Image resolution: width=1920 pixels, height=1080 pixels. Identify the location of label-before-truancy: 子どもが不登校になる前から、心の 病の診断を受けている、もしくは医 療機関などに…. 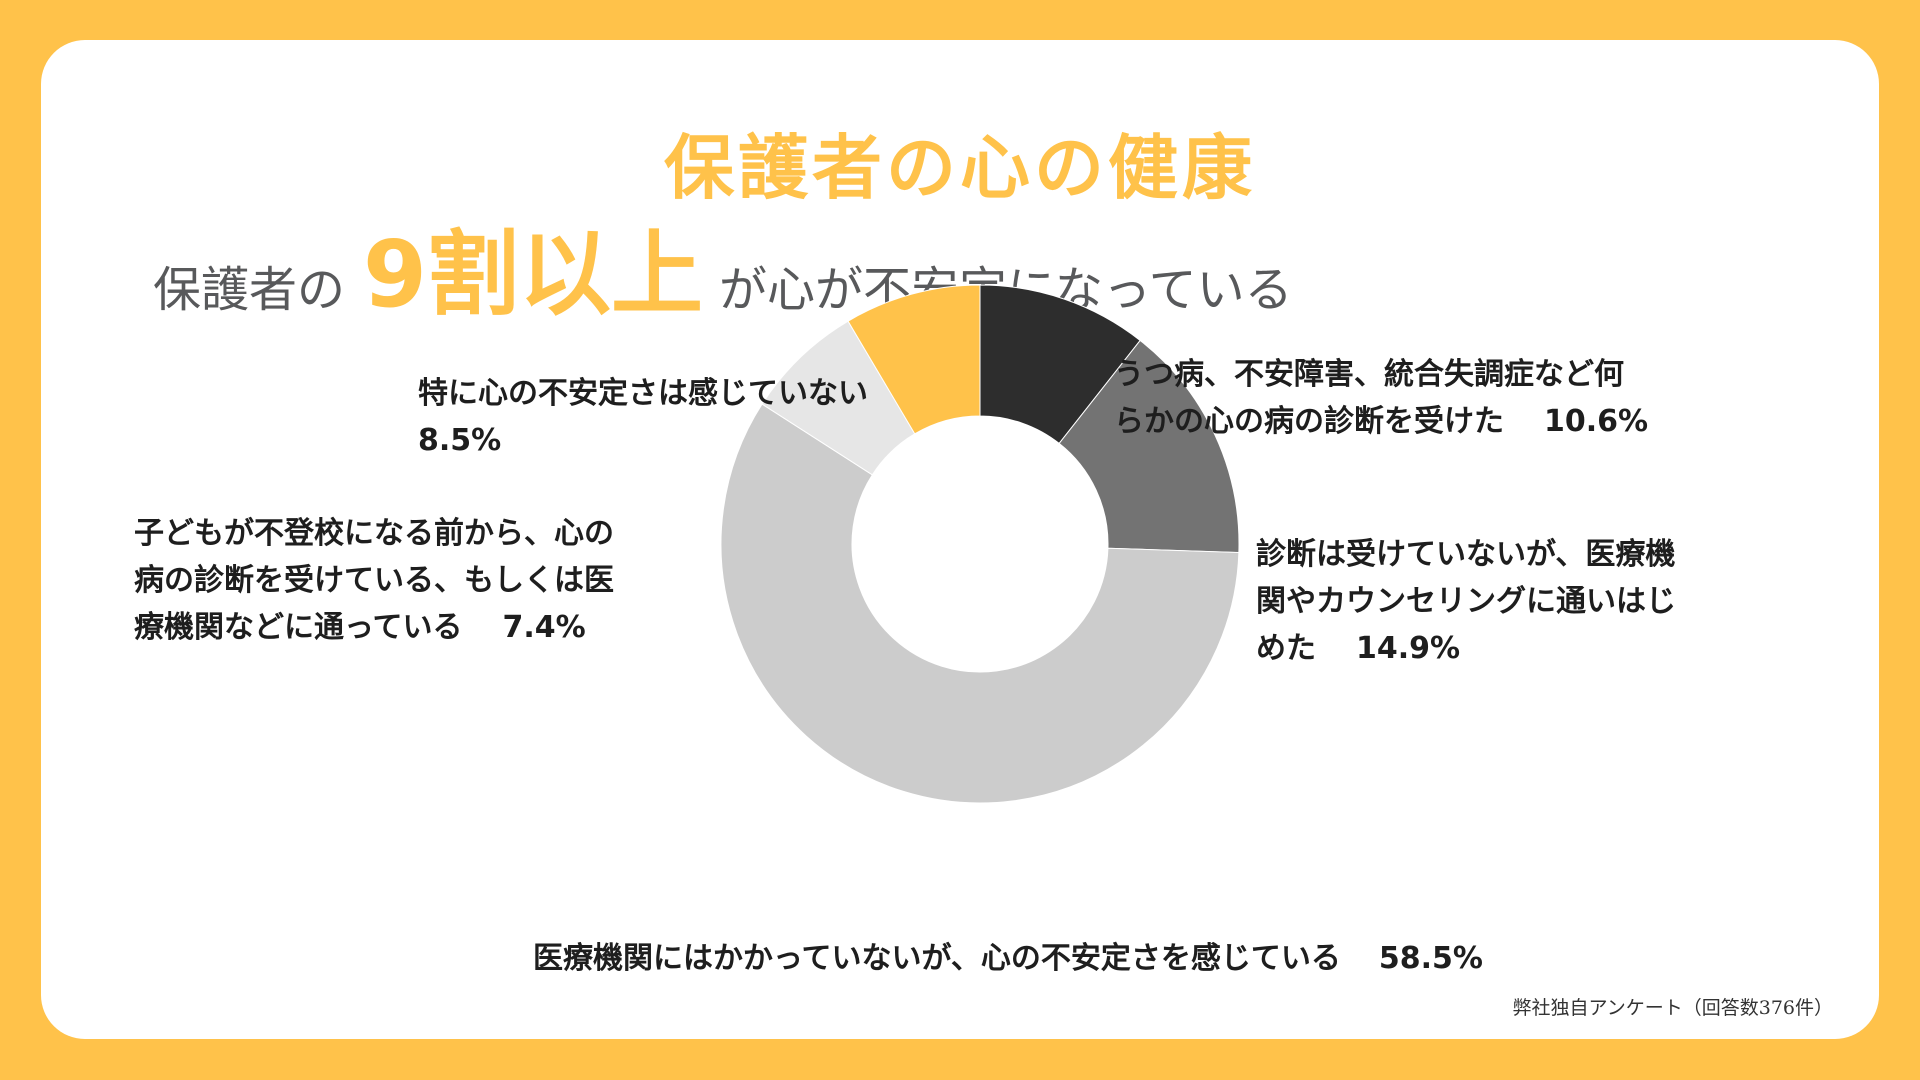
(374, 580).